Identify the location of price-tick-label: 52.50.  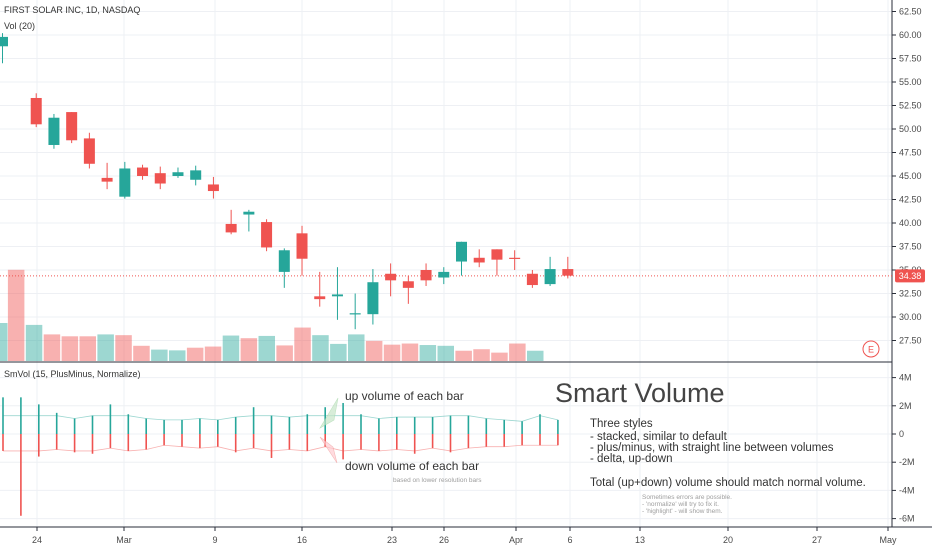
(910, 106).